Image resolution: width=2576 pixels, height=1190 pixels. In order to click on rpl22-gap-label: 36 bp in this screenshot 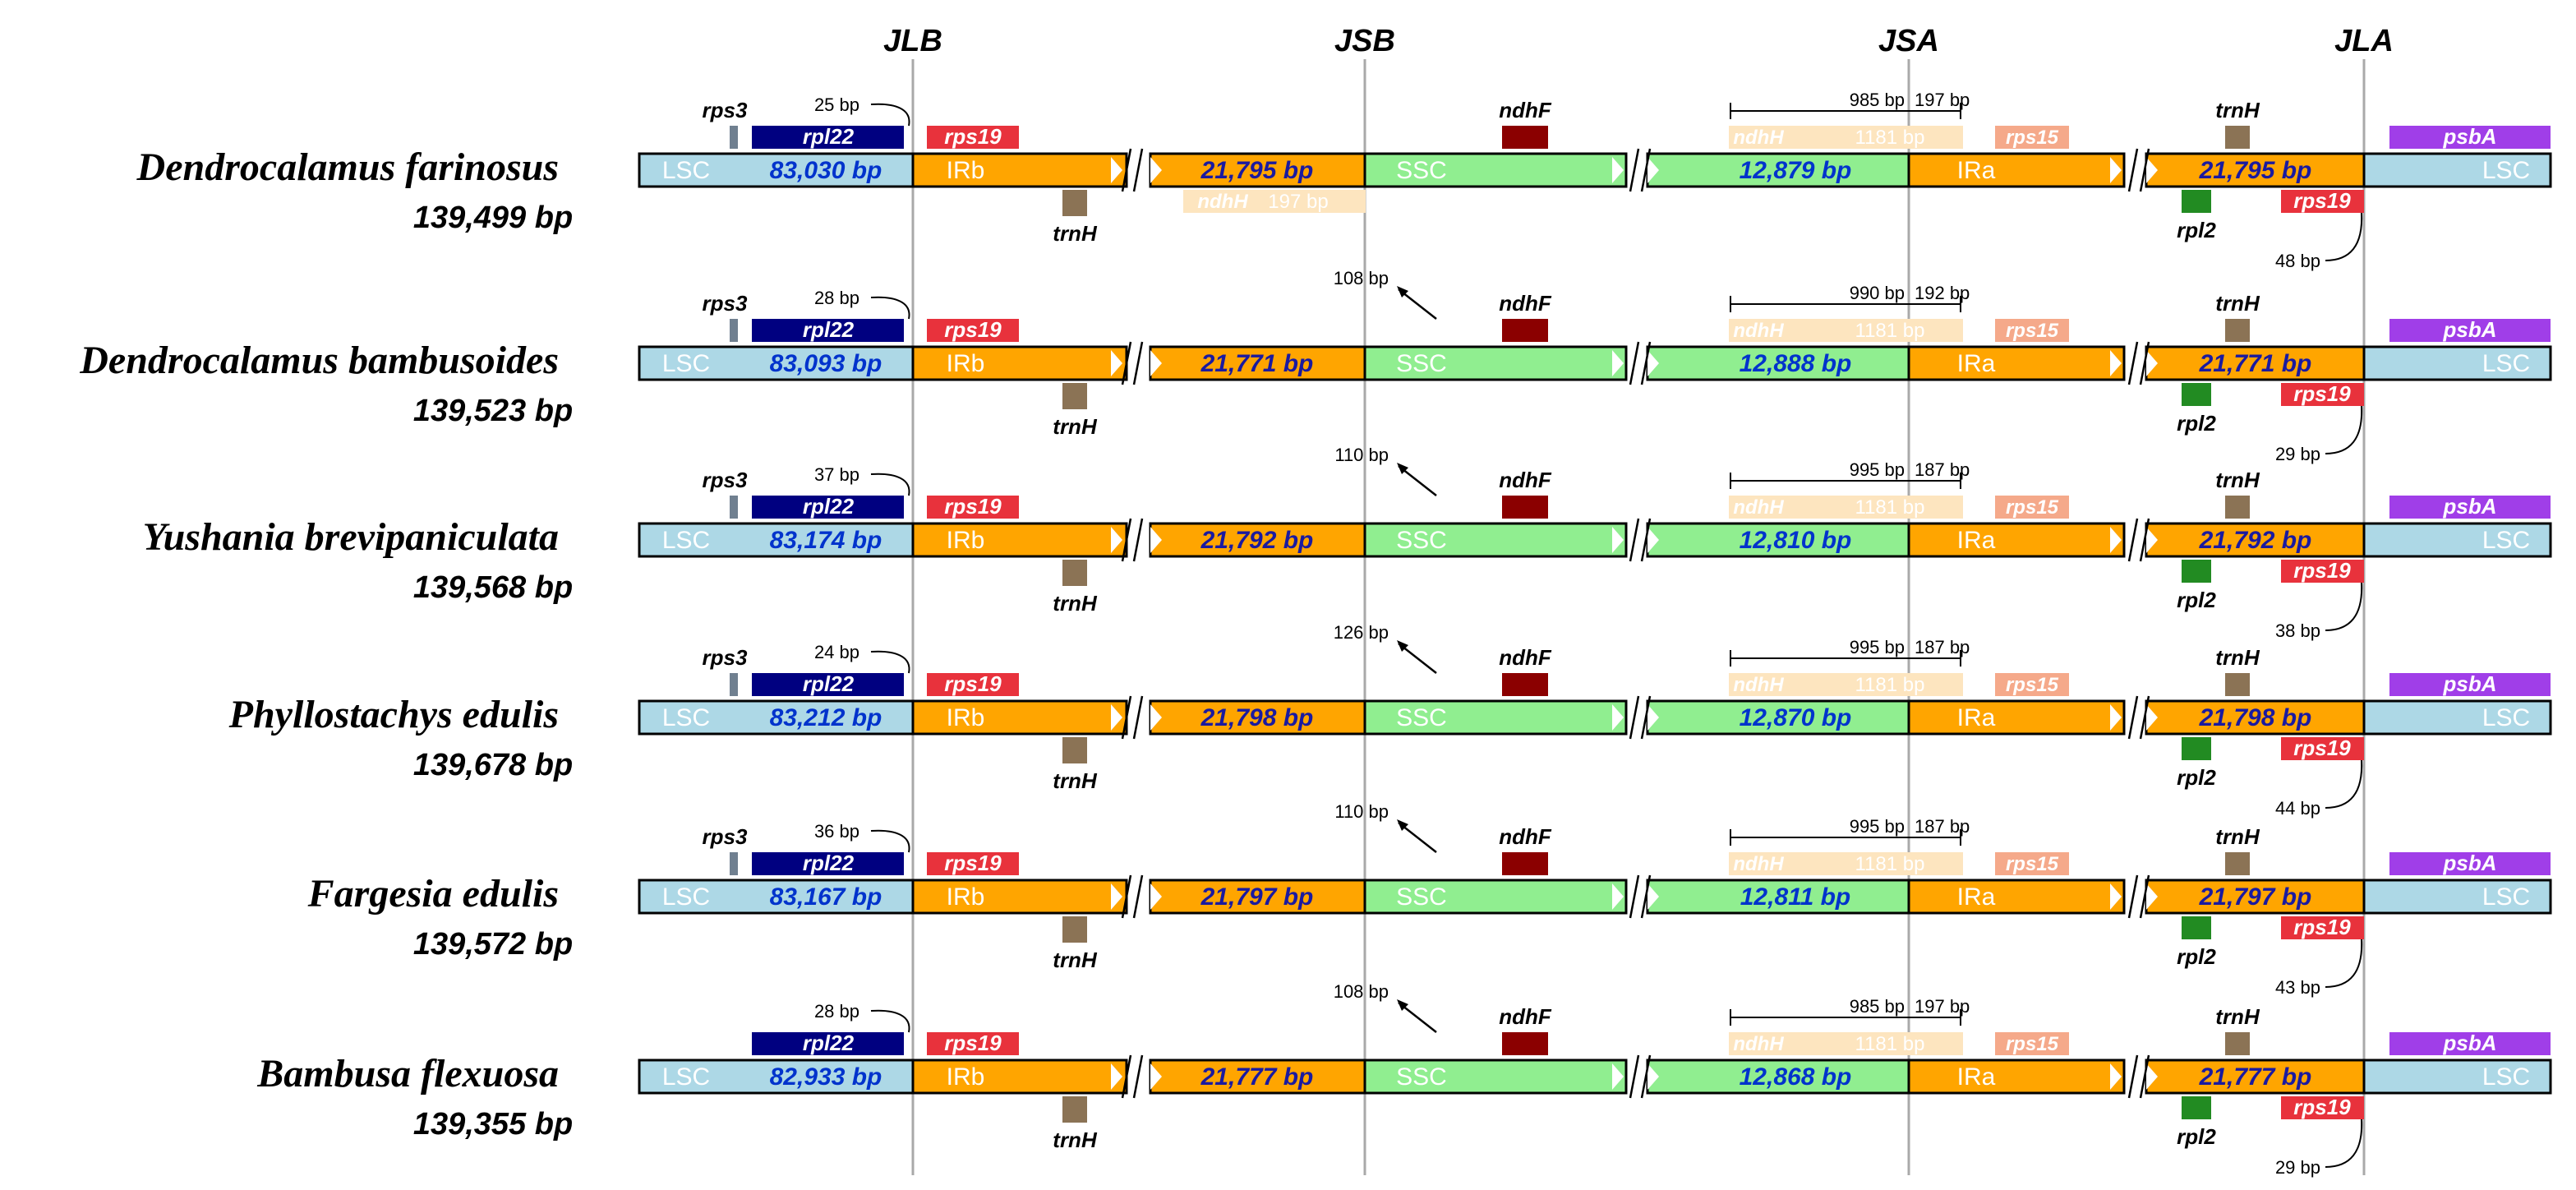, I will do `click(836, 831)`.